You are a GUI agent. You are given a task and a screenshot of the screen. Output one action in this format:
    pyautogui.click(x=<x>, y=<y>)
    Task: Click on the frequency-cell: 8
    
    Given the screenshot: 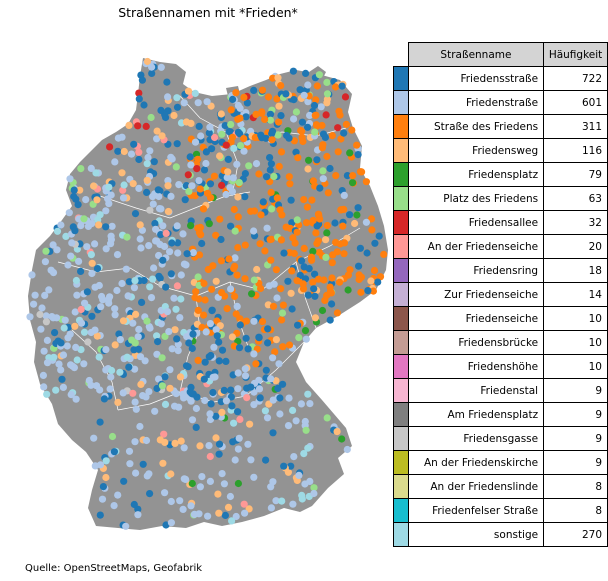 What is the action you would take?
    pyautogui.click(x=575, y=510)
    